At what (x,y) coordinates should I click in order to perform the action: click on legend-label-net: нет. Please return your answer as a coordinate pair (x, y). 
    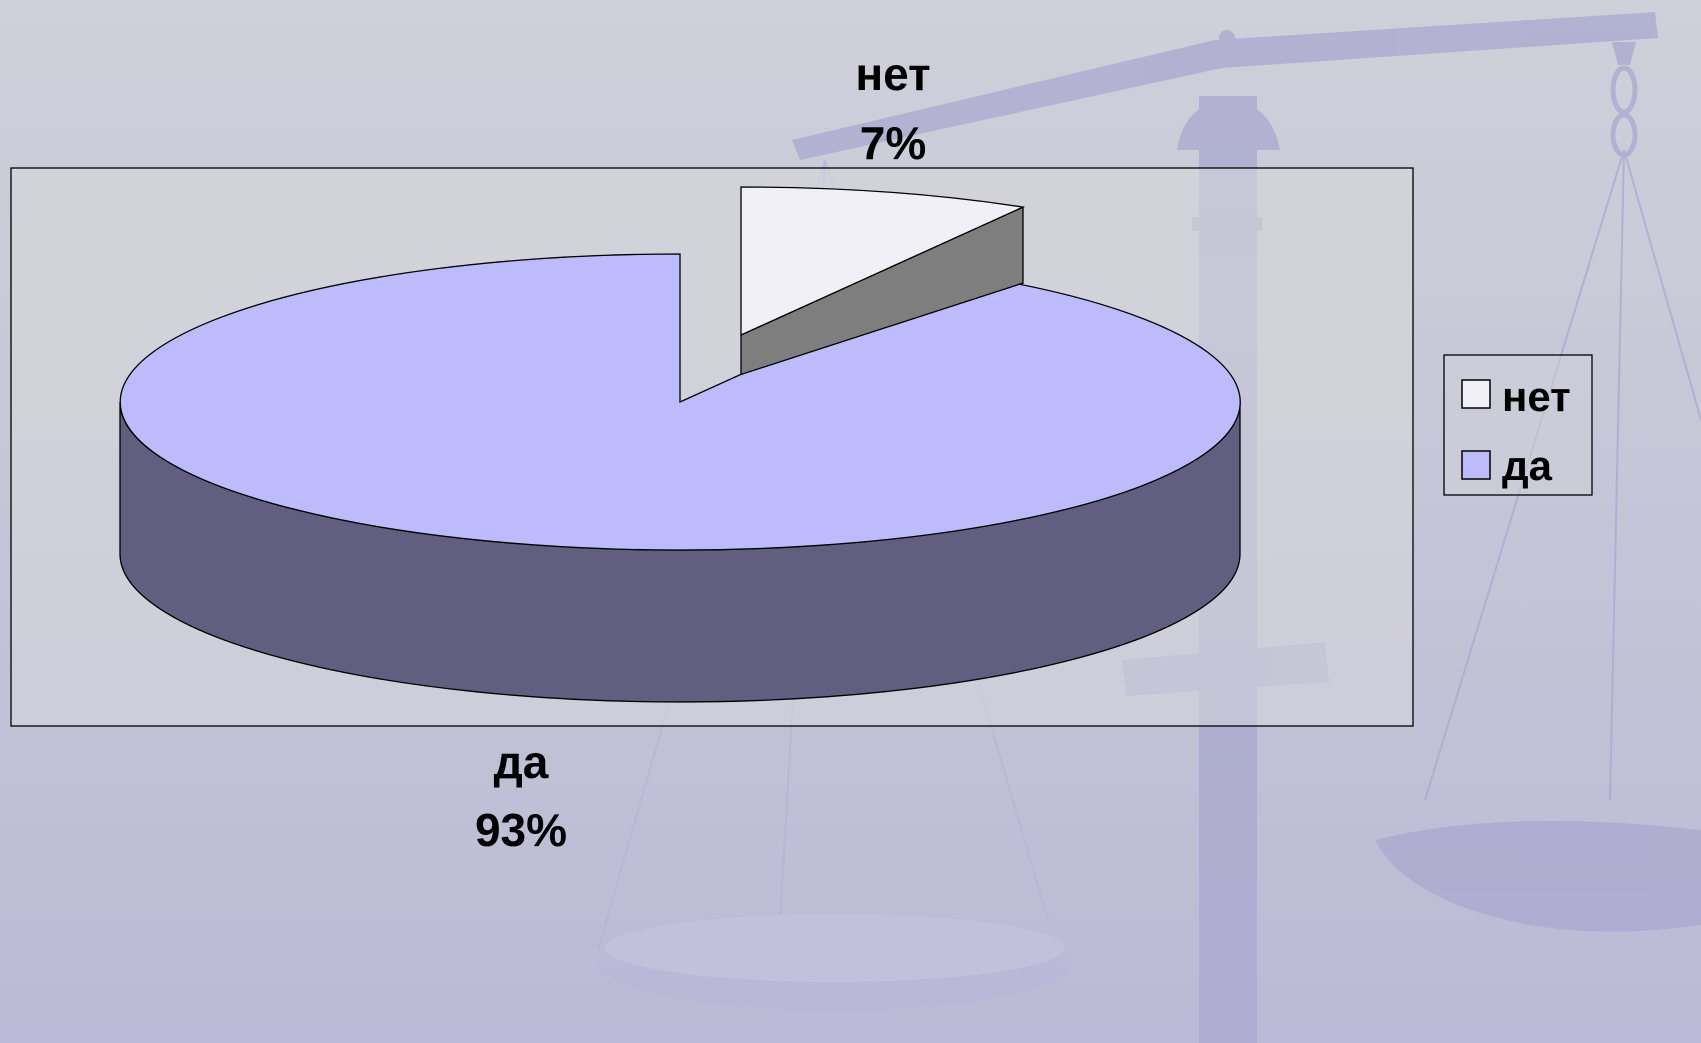
    Looking at the image, I should click on (1536, 396).